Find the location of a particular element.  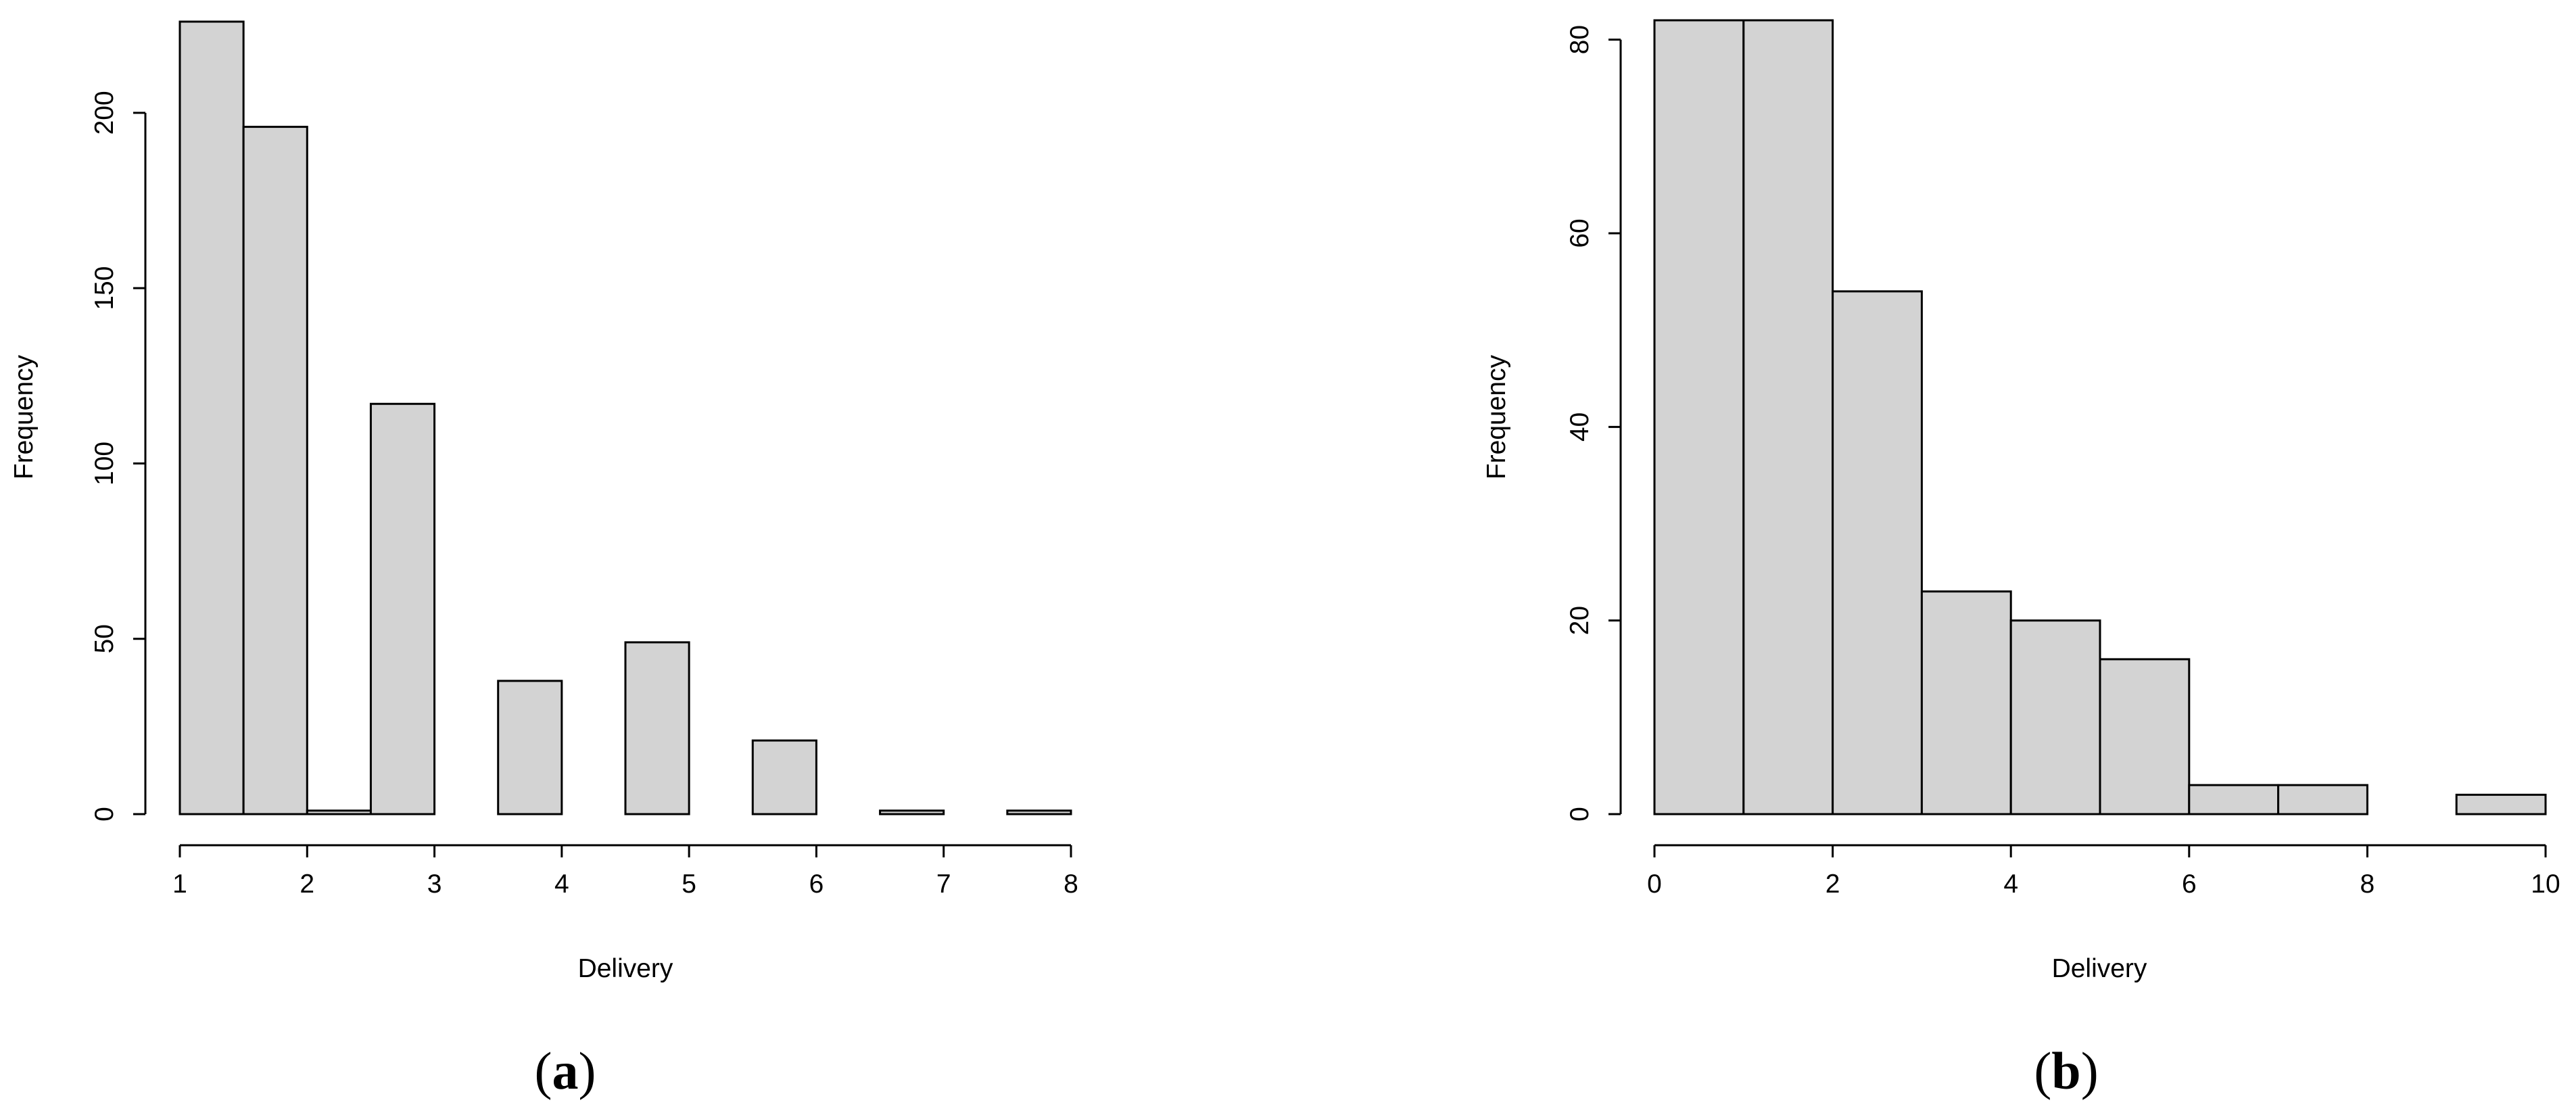

histogram-a-y-tick-label: 150 is located at coordinates (104, 288).